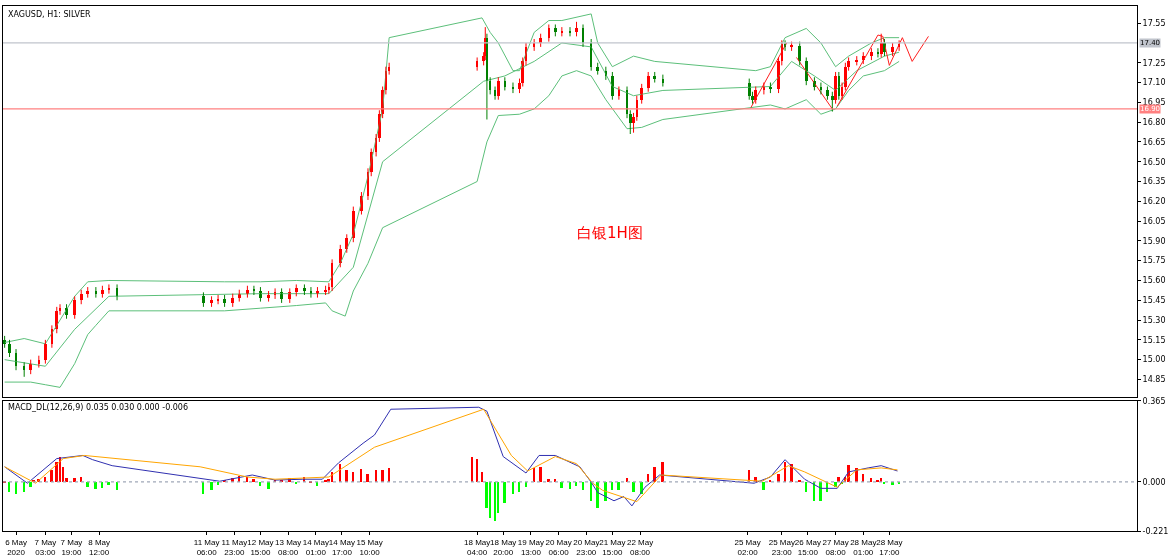  What do you see at coordinates (1154, 380) in the screenshot?
I see `y-tick-label: 14.85` at bounding box center [1154, 380].